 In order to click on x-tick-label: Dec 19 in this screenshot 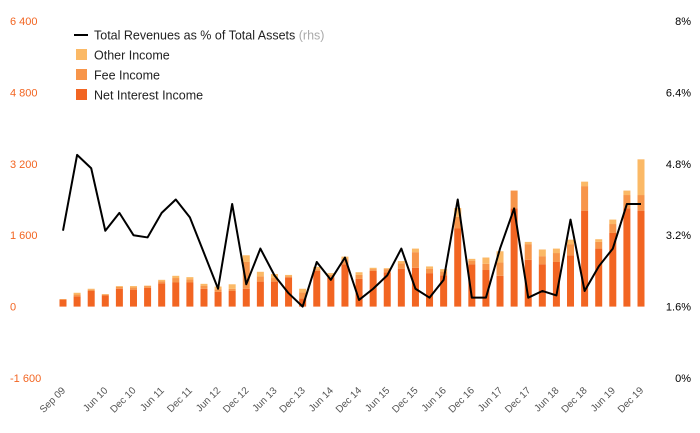, I will do `click(631, 400)`.